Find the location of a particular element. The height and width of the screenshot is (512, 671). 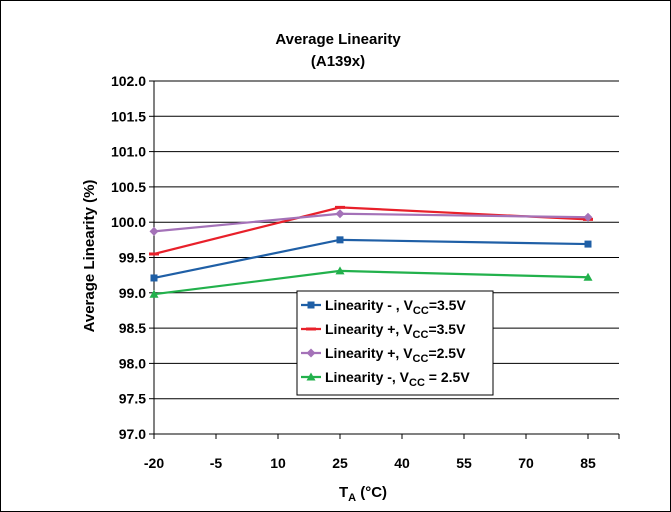

legend-label-pre: Linearity -, V is located at coordinates (367, 377).